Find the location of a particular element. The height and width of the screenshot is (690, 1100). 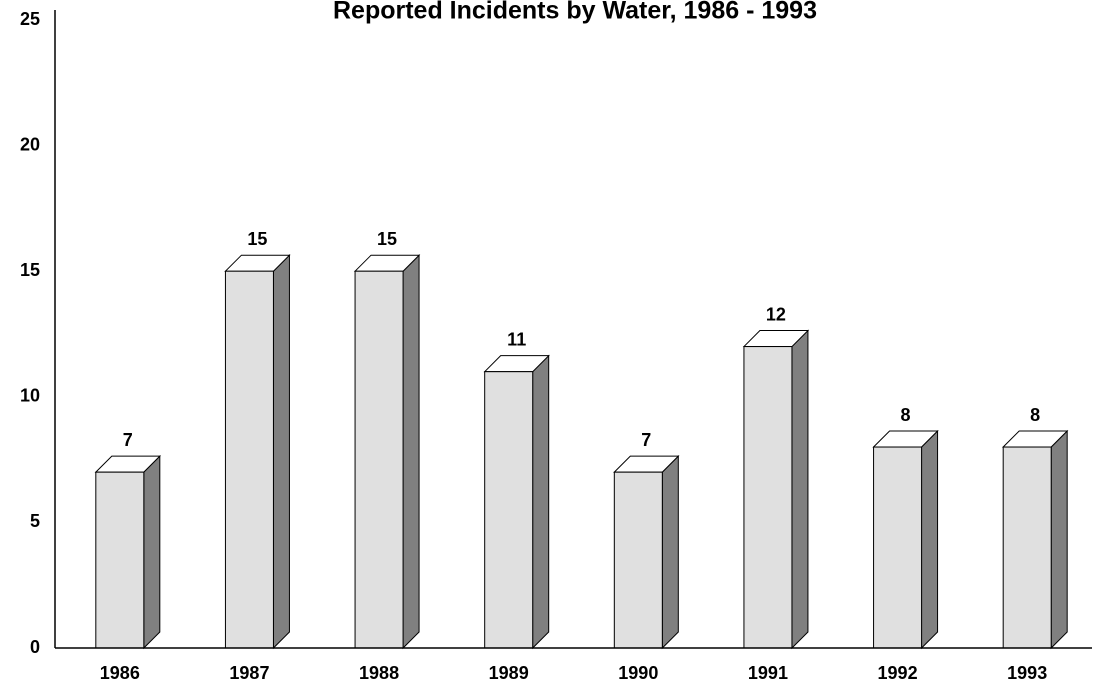

y-tick-label: 20 is located at coordinates (30, 144).